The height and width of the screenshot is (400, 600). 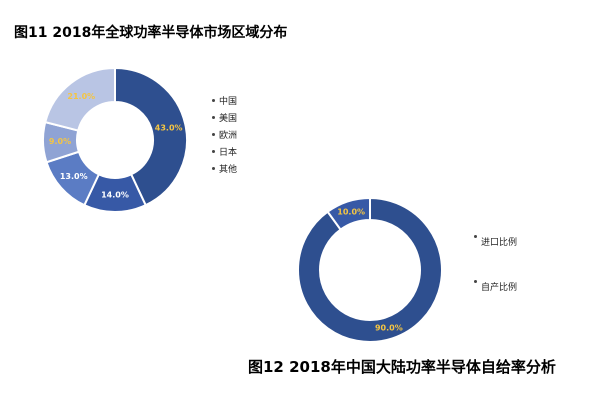 I want to click on legend-item-japan: 日本, so click(x=224, y=151).